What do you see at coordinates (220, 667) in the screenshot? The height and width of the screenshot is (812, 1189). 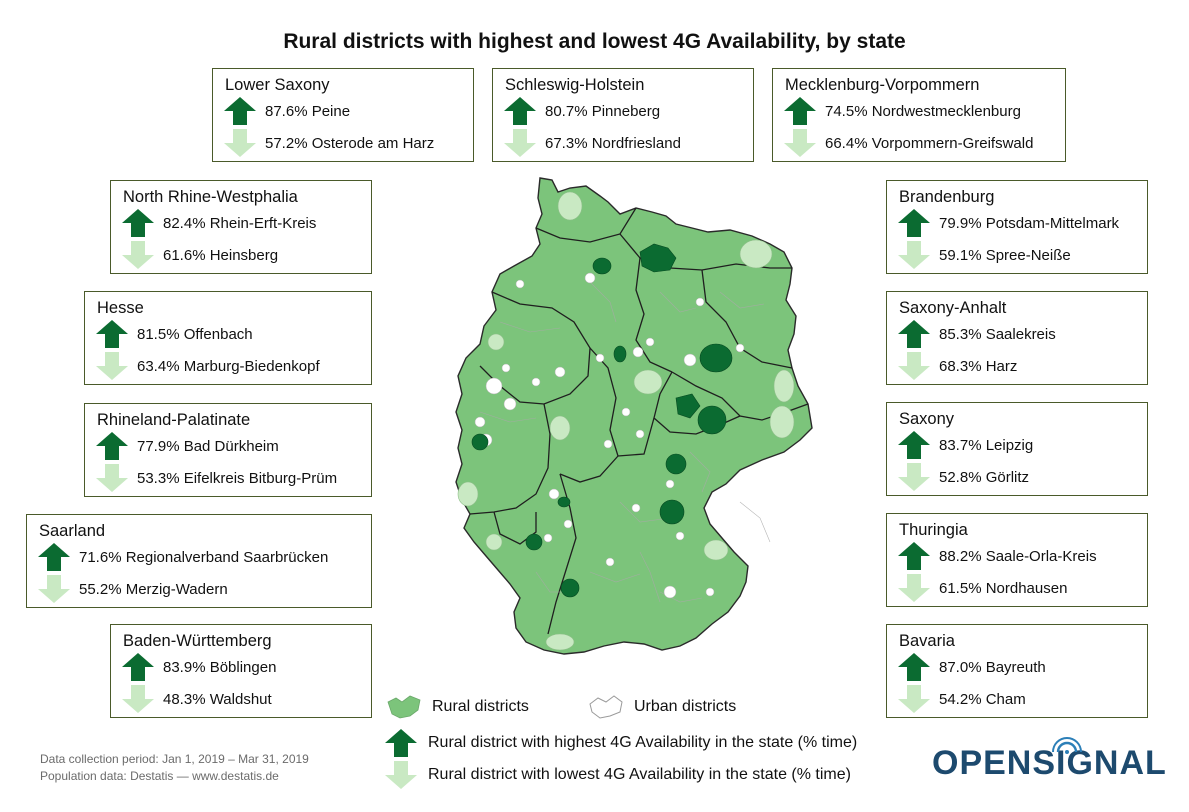 I see `highest-district: 83.9% Böblingen` at bounding box center [220, 667].